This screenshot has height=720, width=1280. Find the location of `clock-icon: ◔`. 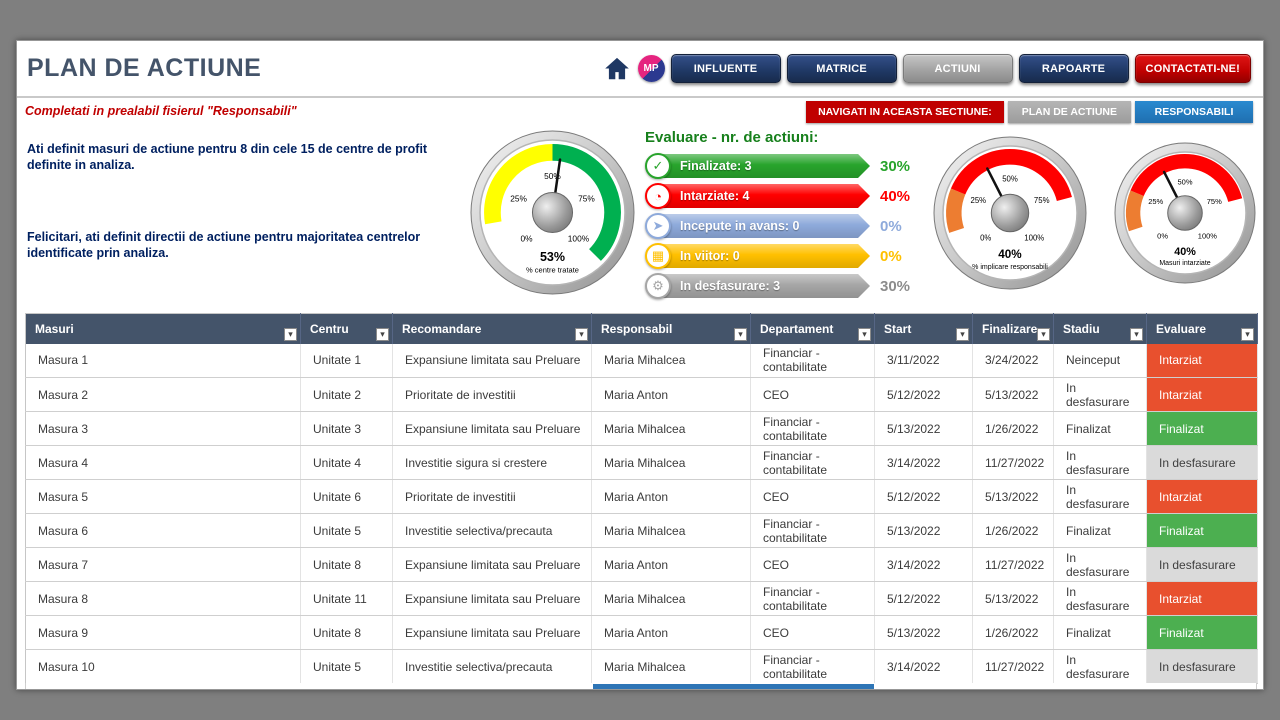

clock-icon: ◔ is located at coordinates (658, 196).